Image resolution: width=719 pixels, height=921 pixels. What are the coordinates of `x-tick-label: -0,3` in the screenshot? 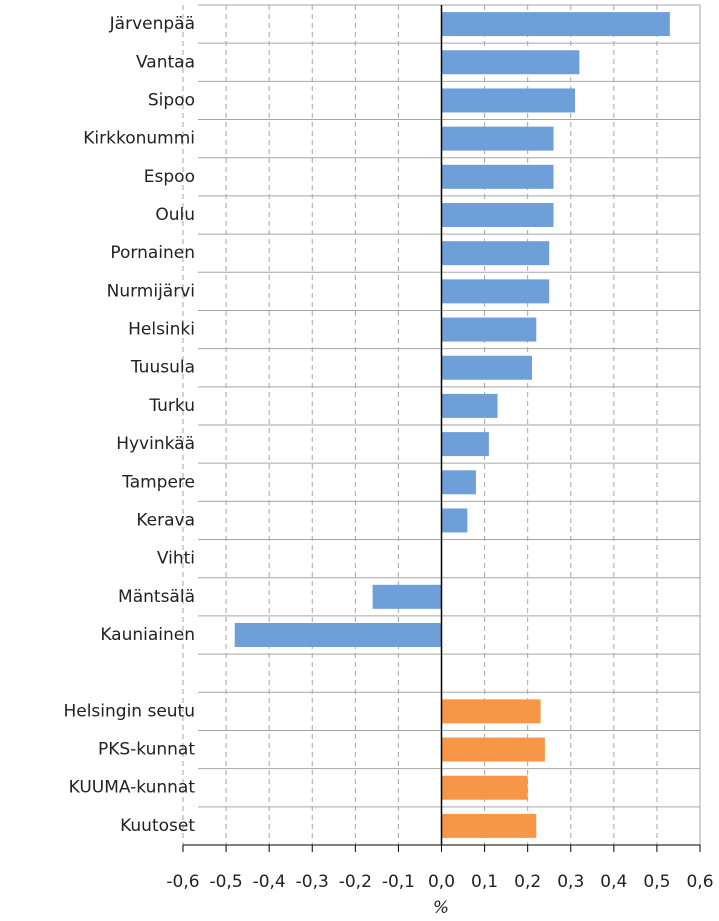 It's located at (312, 882).